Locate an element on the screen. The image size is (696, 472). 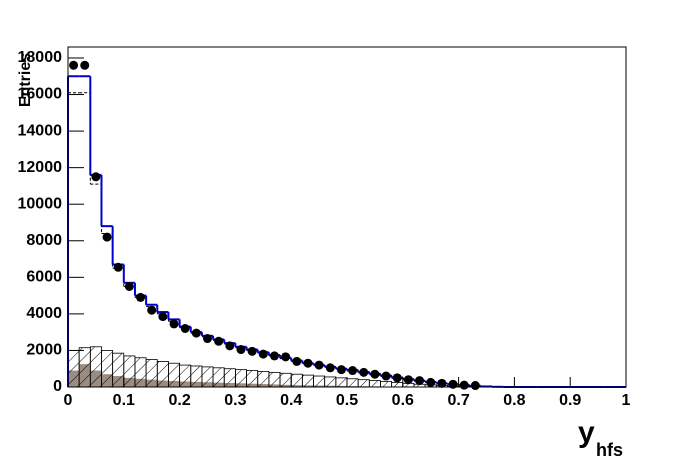
x-tick-label: 0 is located at coordinates (68, 400).